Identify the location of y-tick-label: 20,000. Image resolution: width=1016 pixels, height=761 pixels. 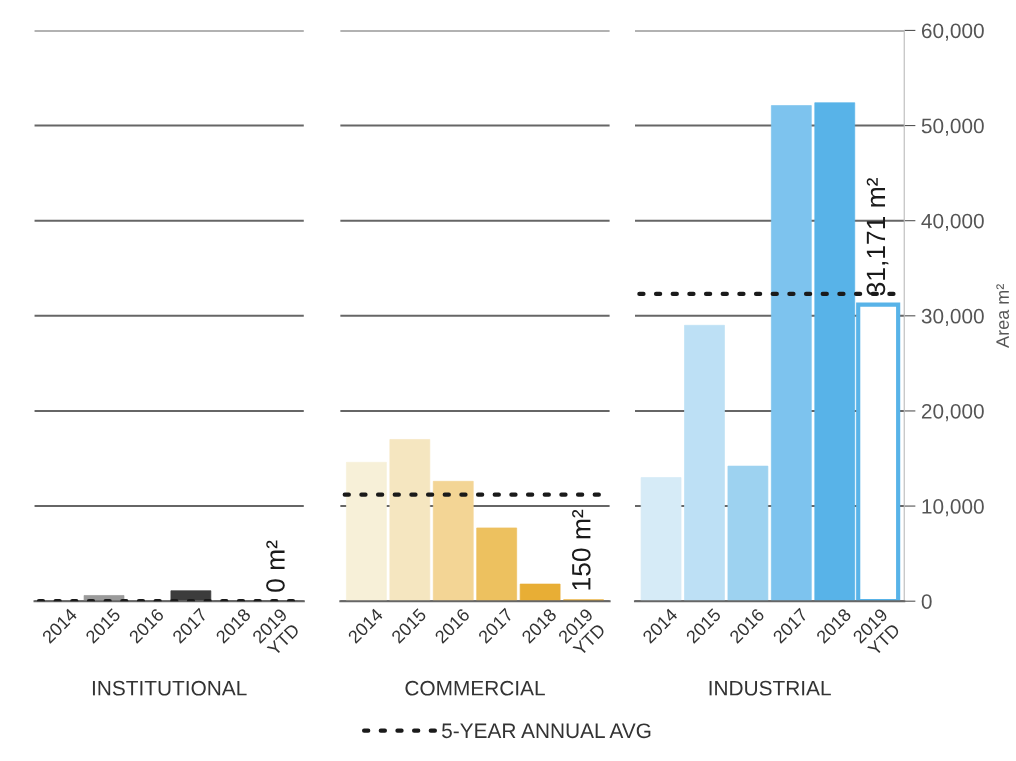
(952, 412).